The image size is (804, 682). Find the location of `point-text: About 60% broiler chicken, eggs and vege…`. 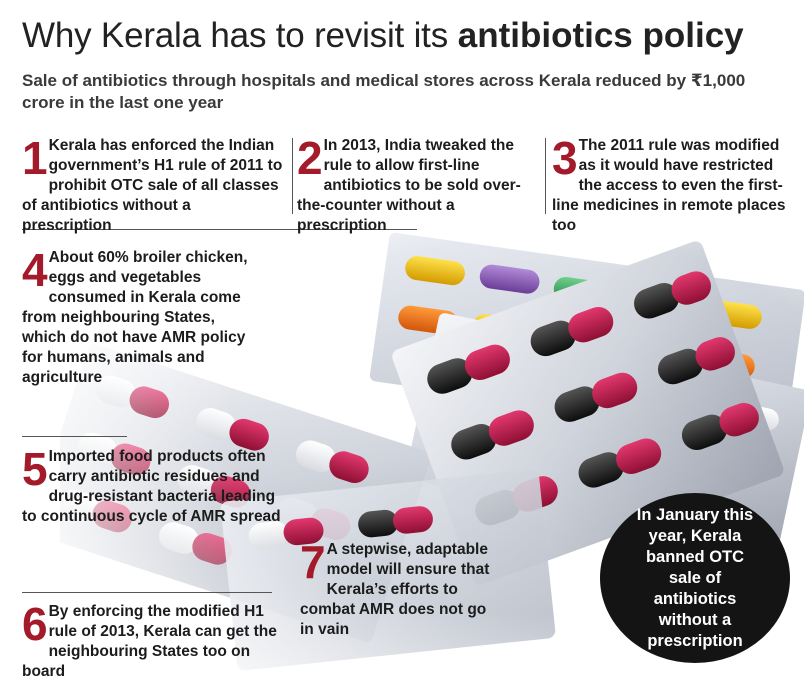

point-text: About 60% broiler chicken, eggs and vege… is located at coordinates (135, 317).